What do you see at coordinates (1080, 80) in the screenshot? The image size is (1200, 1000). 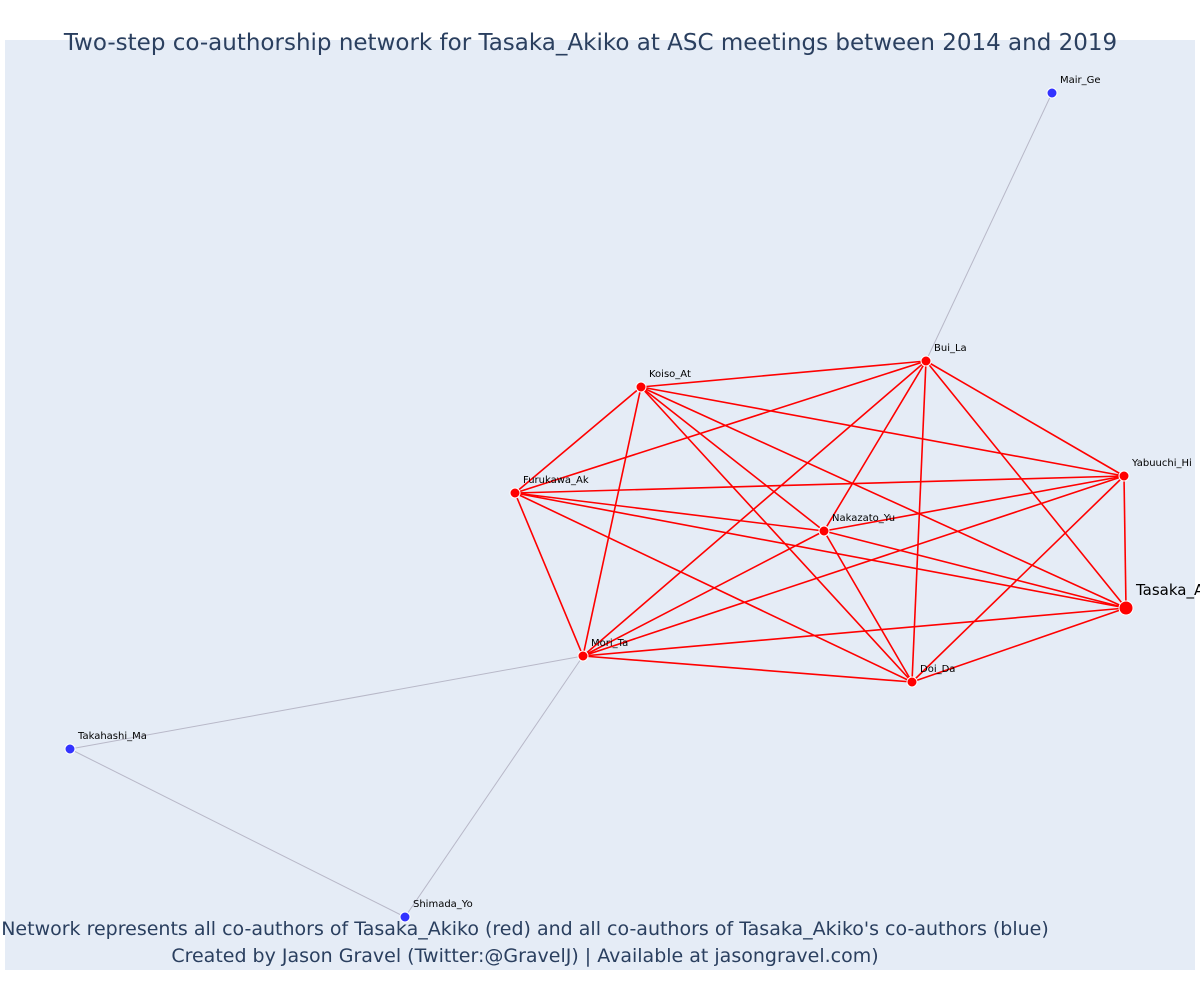 I see `node-label-Mair_Ge: Mair_Ge` at bounding box center [1080, 80].